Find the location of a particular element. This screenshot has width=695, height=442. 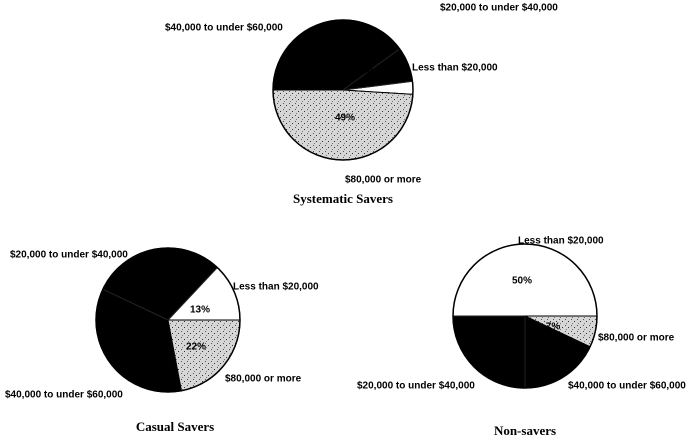

value-label: 7% is located at coordinates (553, 327).